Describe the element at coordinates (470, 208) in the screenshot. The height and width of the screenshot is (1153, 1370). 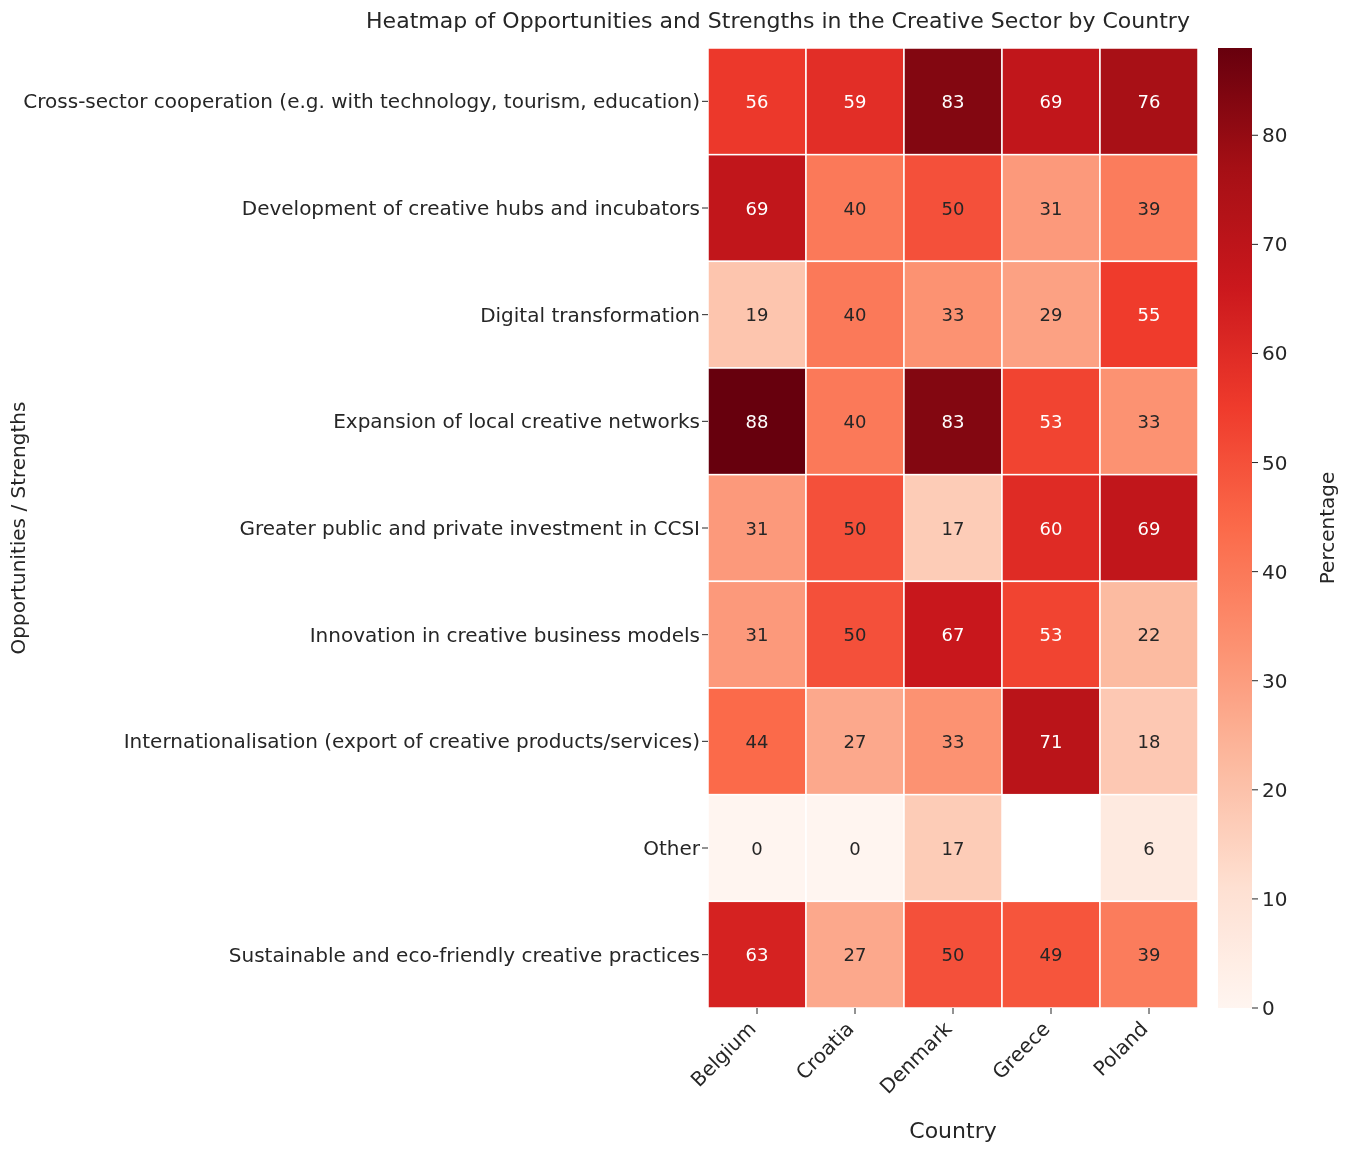
I see `y-tick-label: Development of creative hubs and incubators` at that location.